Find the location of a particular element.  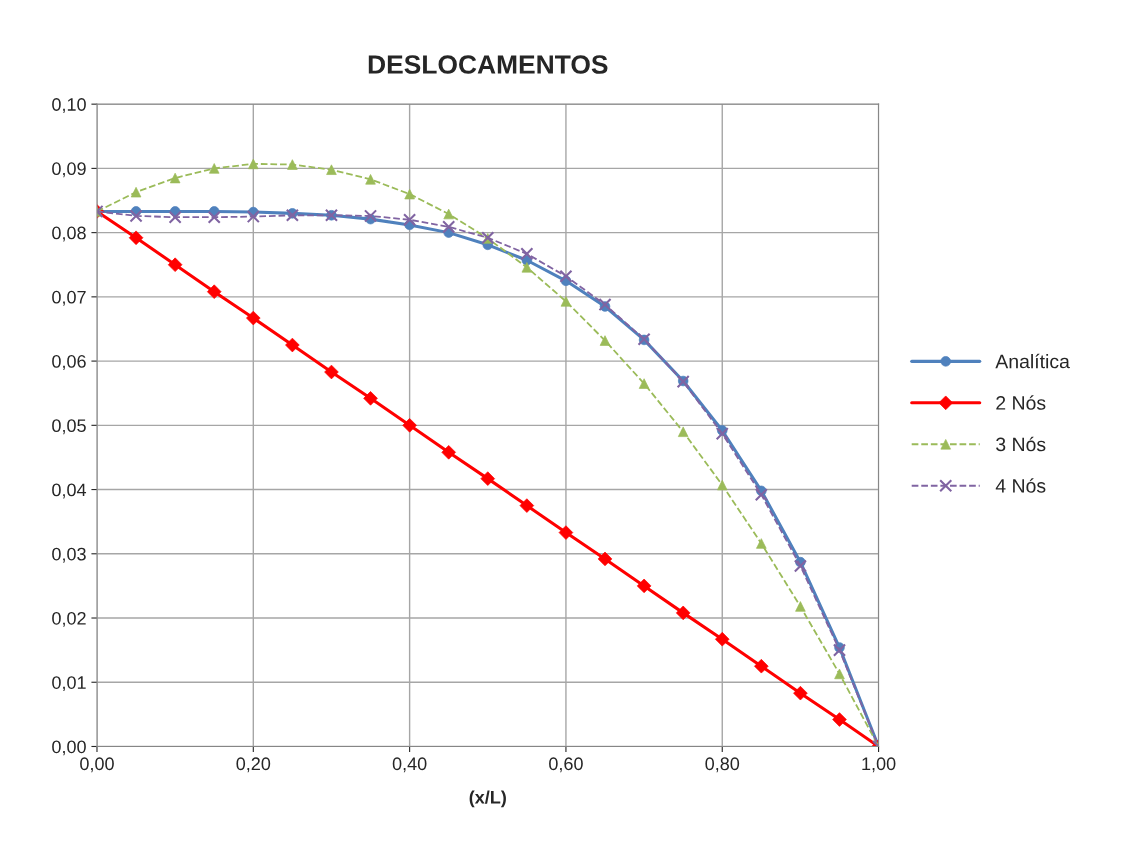

legend-label: 2 Nós is located at coordinates (1021, 402).